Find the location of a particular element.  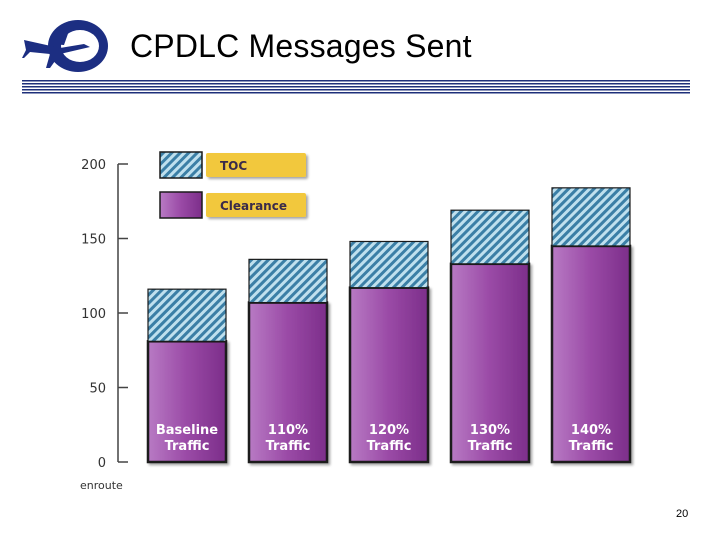

legend-clearance-box is located at coordinates (256, 205).